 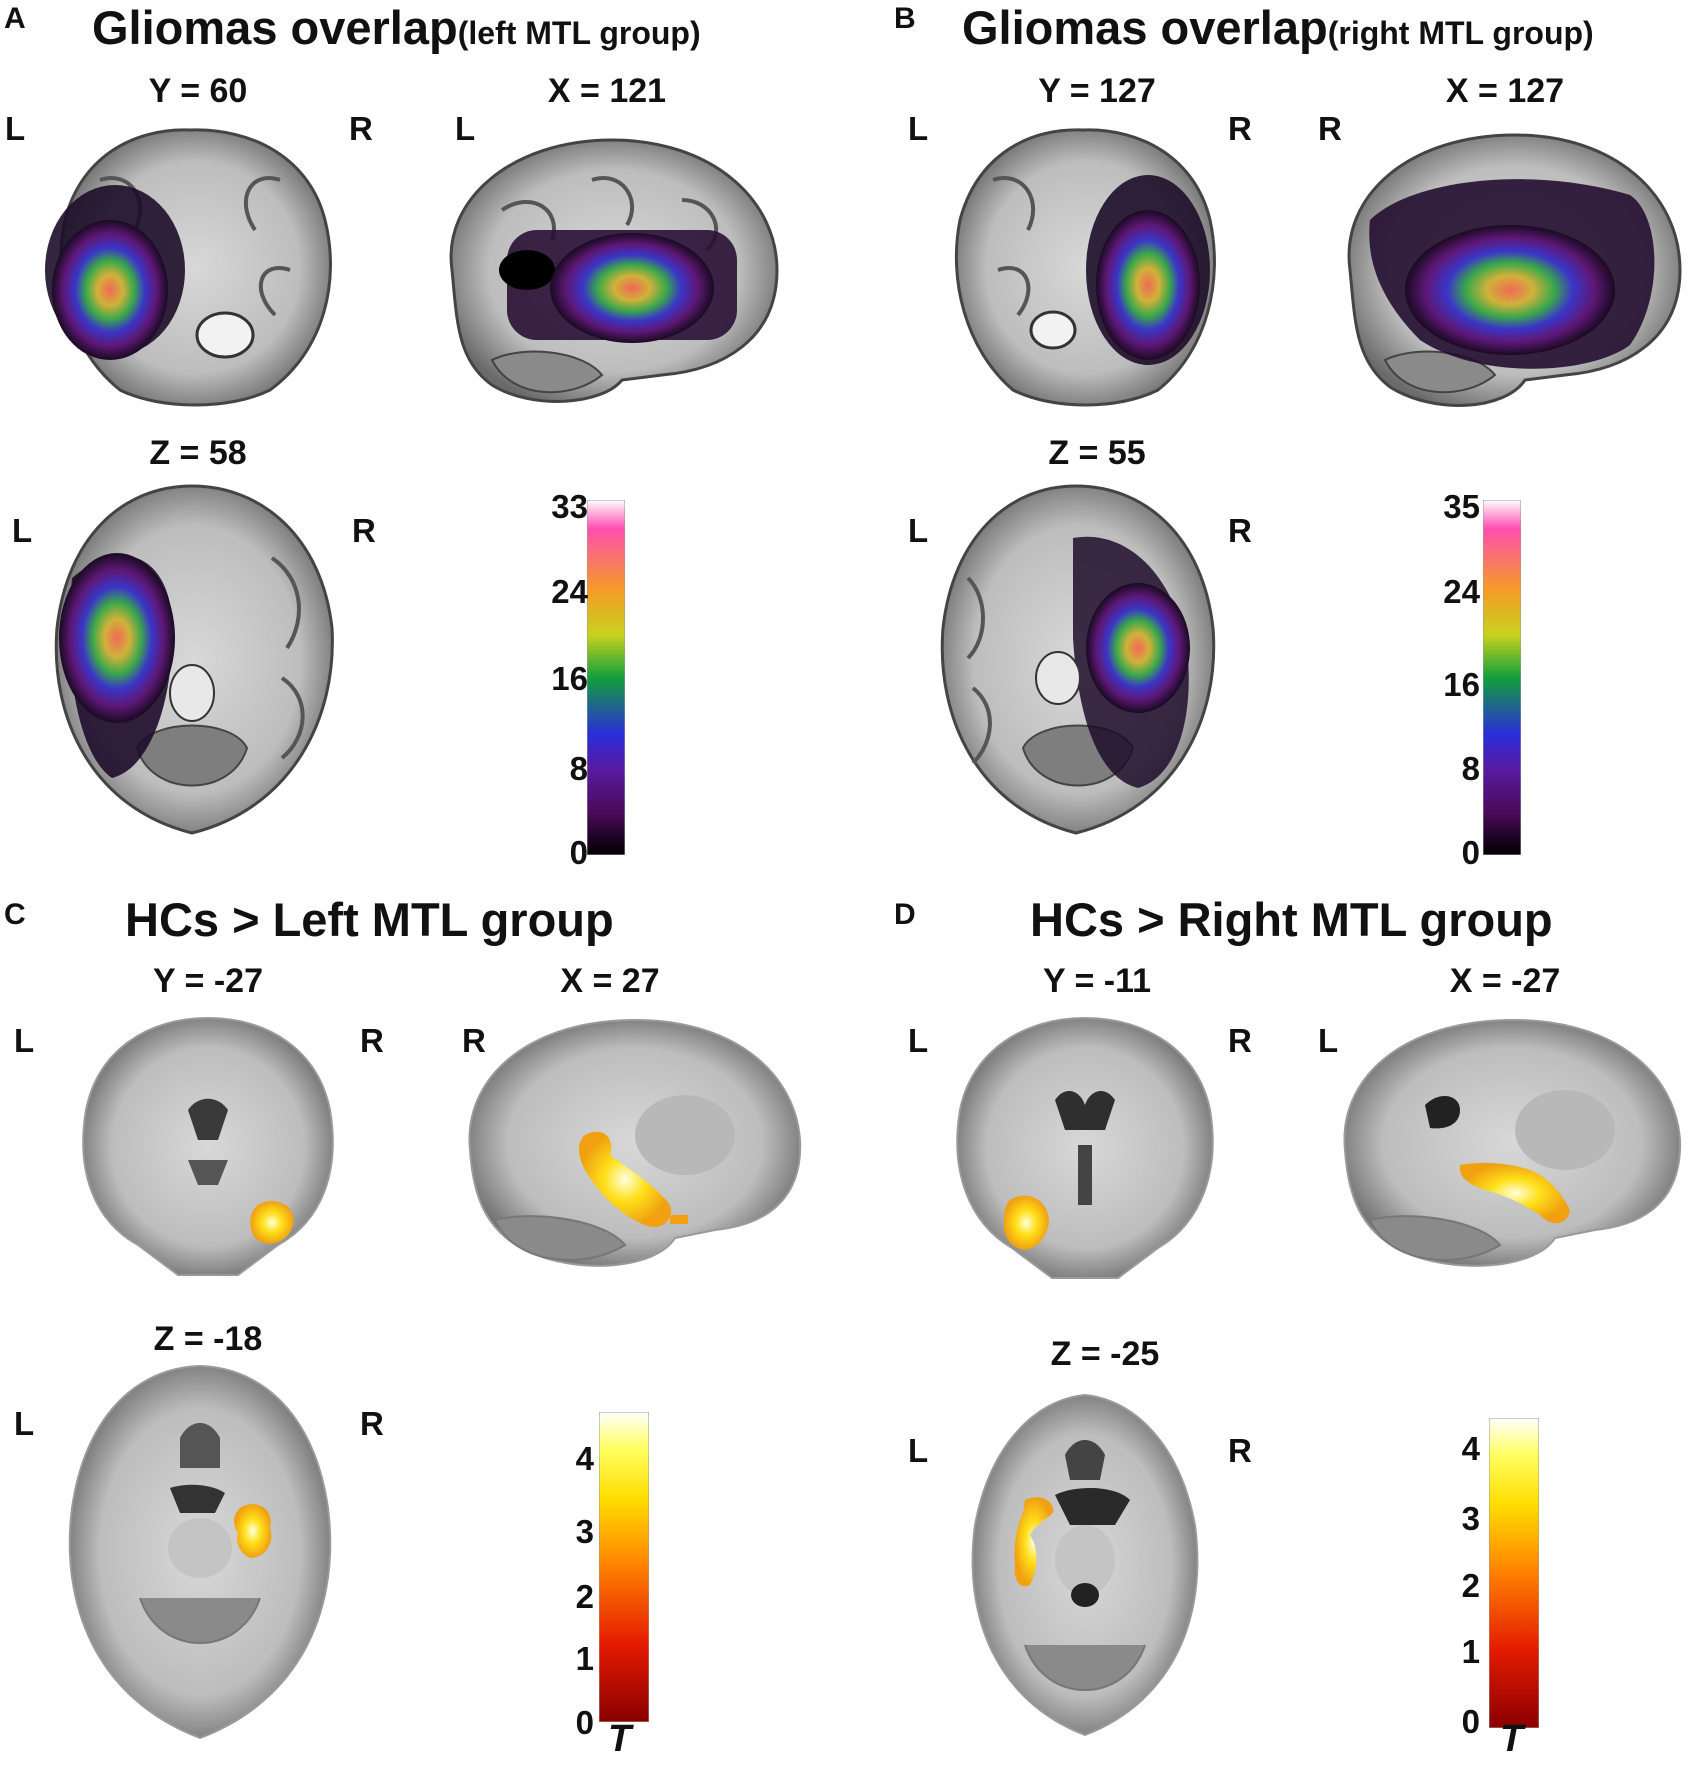 What do you see at coordinates (1105, 1354) in the screenshot?
I see `panel-d-axial-coord: Z = -25` at bounding box center [1105, 1354].